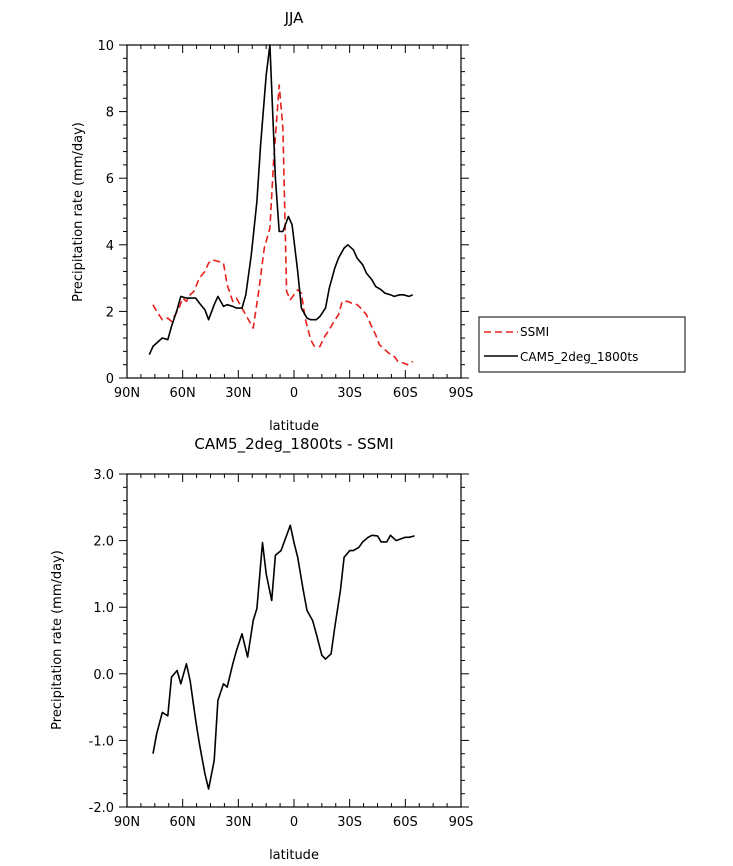 This screenshot has height=866, width=733. What do you see at coordinates (103, 675) in the screenshot?
I see `bottom-y-tick-label: 0.0` at bounding box center [103, 675].